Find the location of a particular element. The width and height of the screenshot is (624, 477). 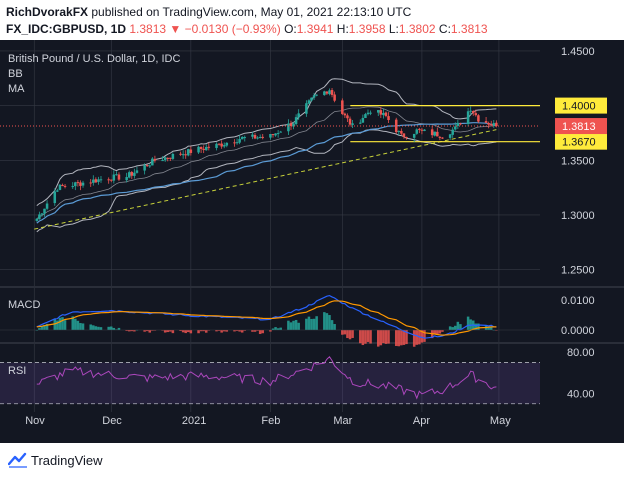

ma-legend: MA is located at coordinates (16, 89).